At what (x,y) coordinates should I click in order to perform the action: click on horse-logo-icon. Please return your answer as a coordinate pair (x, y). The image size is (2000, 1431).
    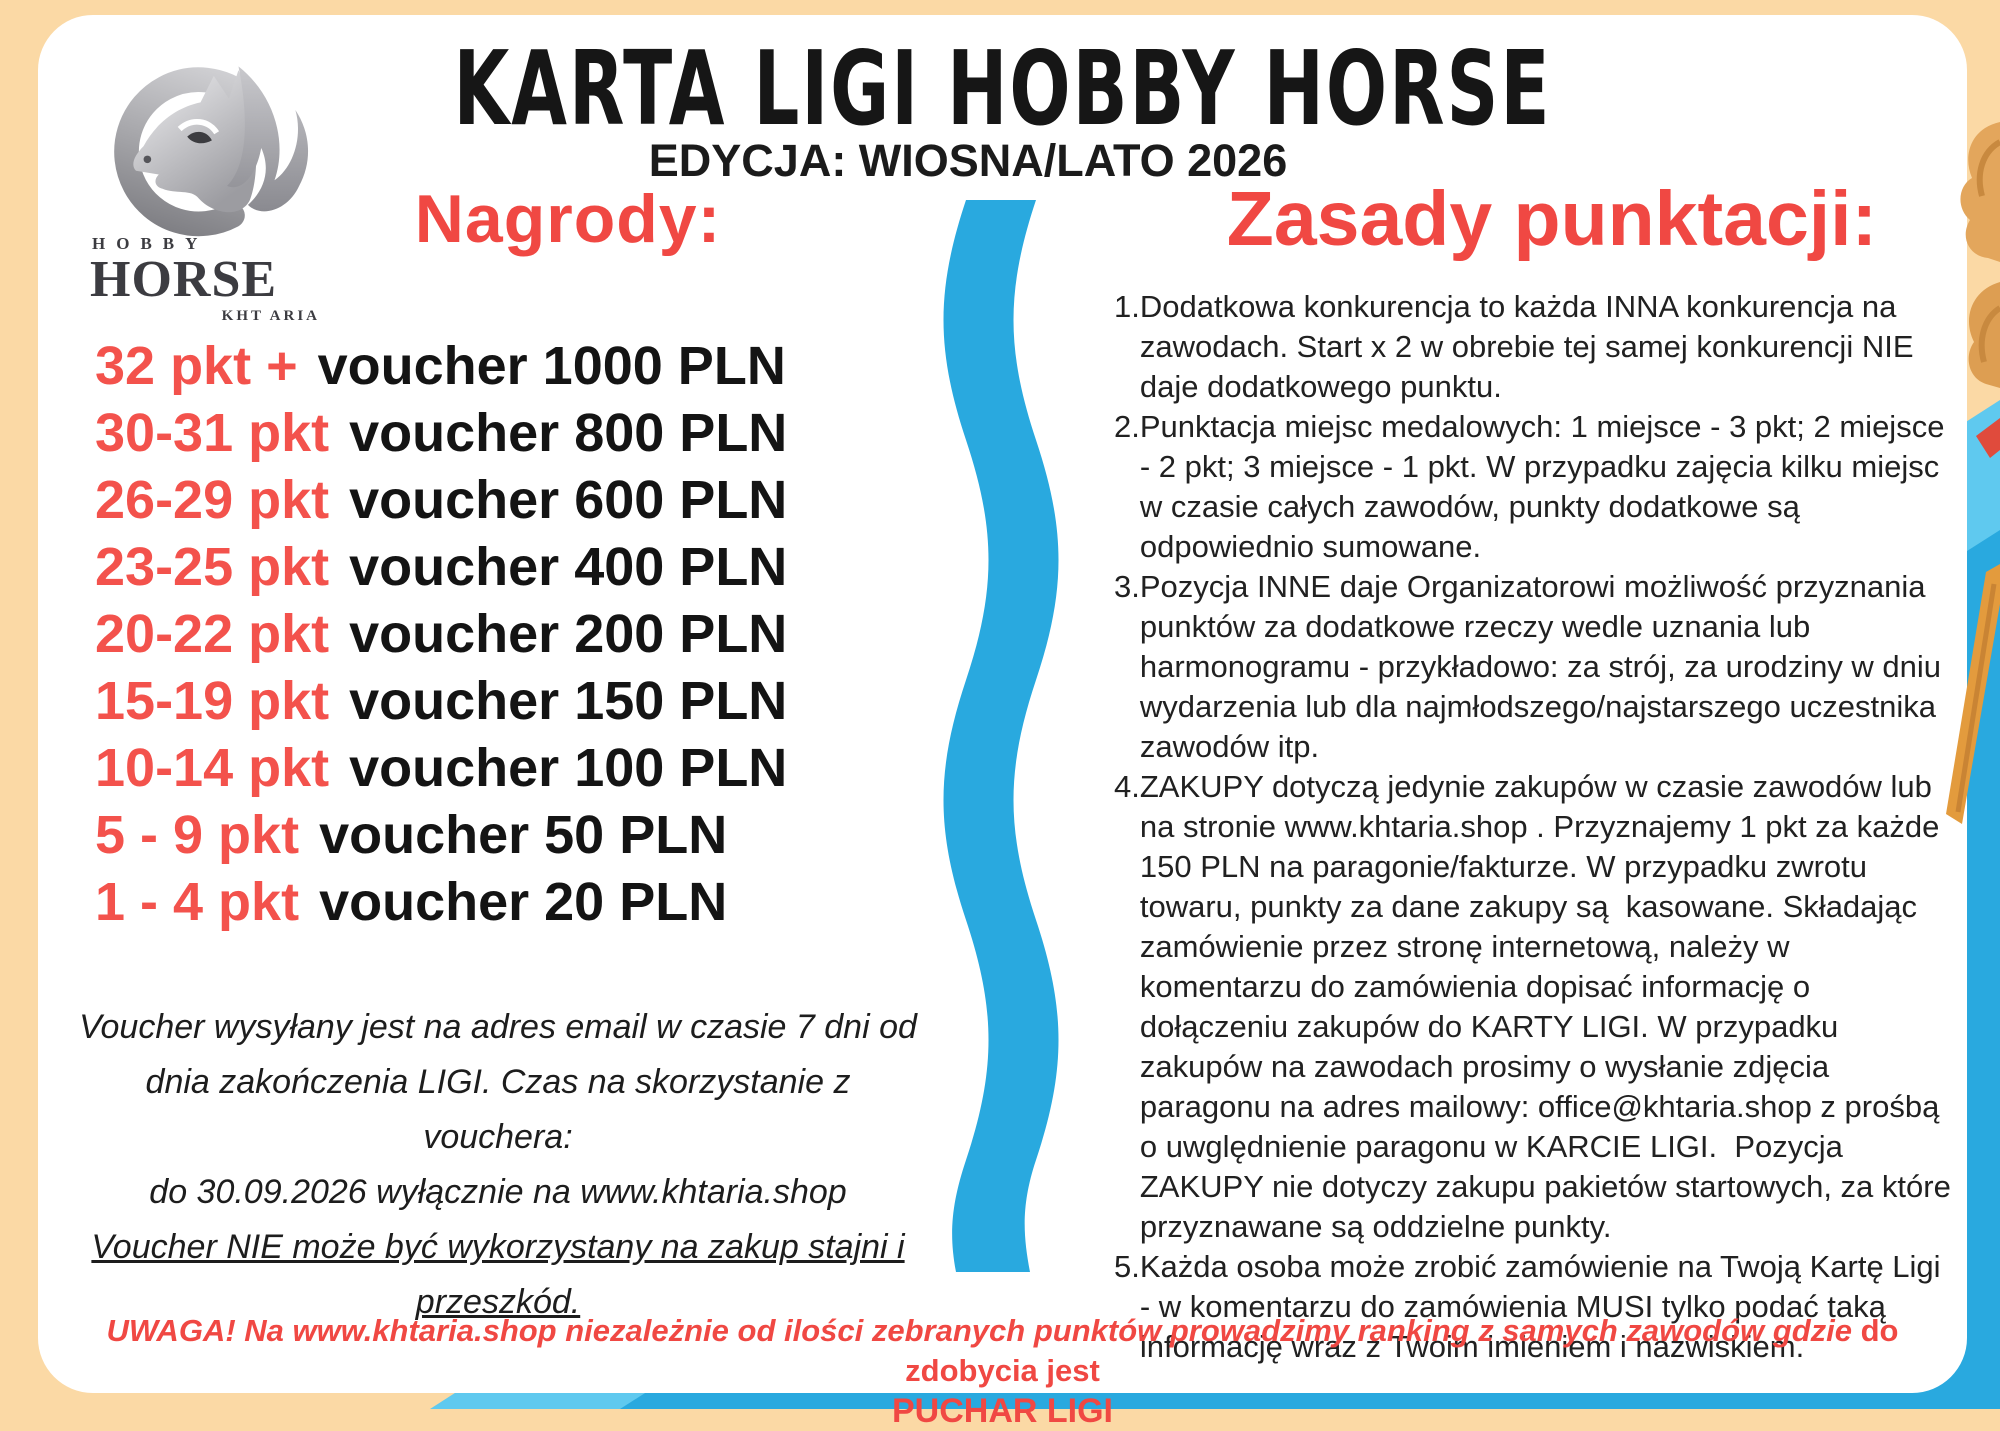
    Looking at the image, I should click on (211, 151).